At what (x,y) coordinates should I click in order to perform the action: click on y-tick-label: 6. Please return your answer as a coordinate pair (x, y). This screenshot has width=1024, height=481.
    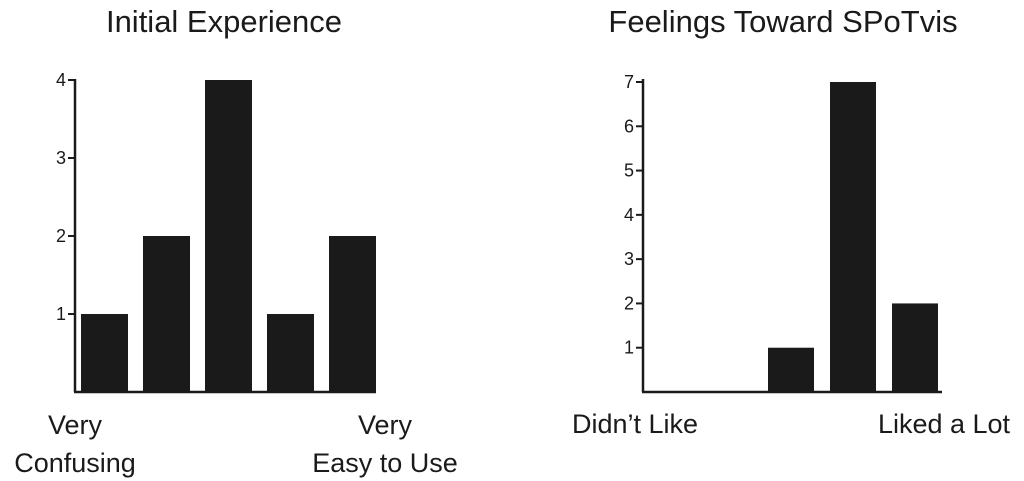
    Looking at the image, I should click on (629, 126).